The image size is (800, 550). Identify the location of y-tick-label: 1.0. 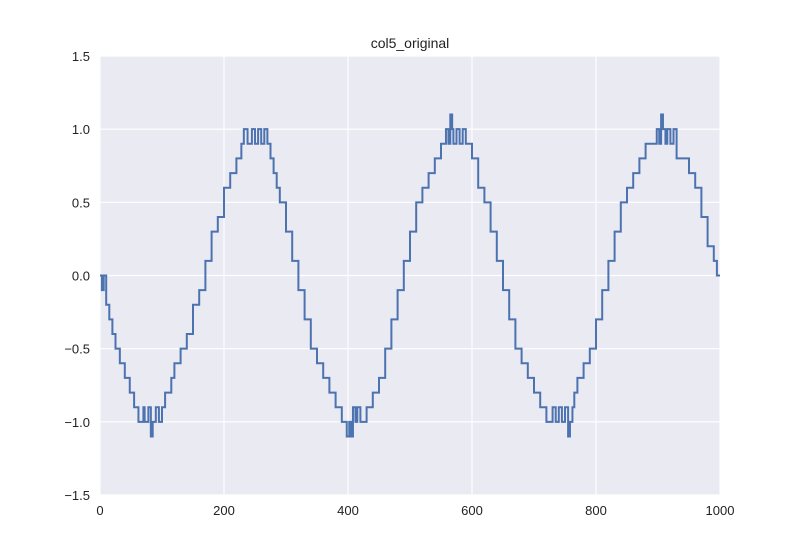
(81, 129).